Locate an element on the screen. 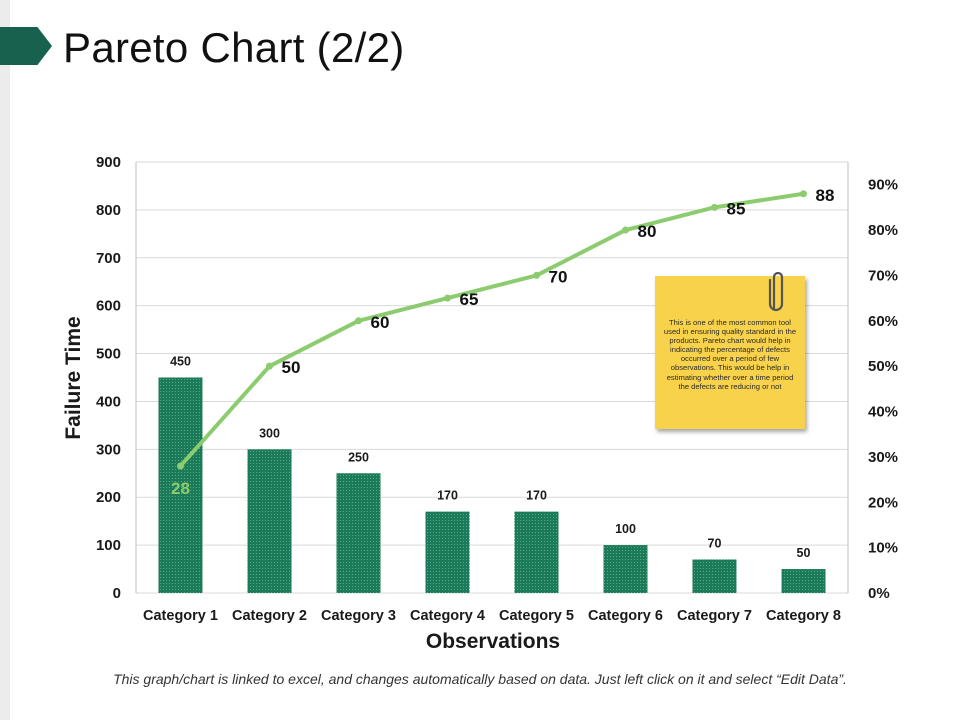 Image resolution: width=960 pixels, height=720 pixels. y2-axis-tick-label: 60% is located at coordinates (883, 321).